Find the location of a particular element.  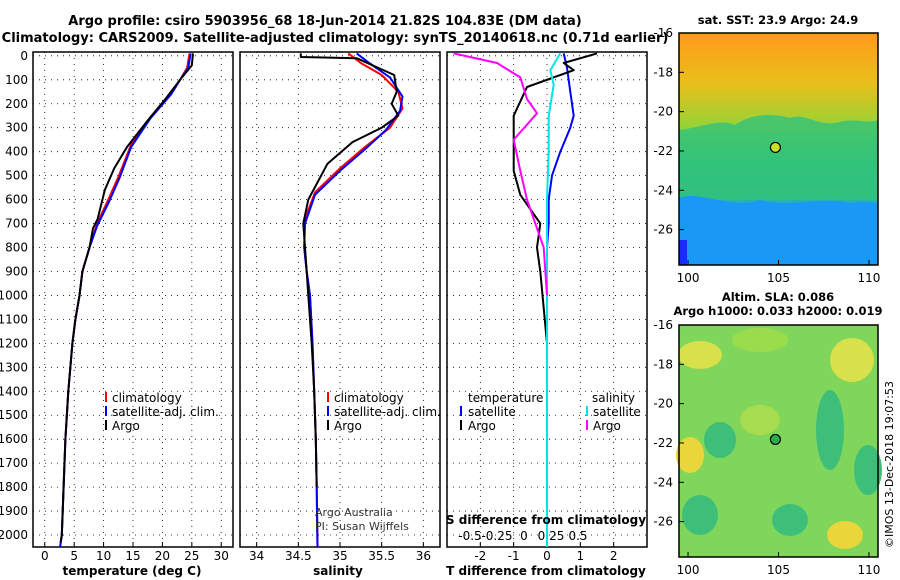

temperature-series is located at coordinates (126, 300).